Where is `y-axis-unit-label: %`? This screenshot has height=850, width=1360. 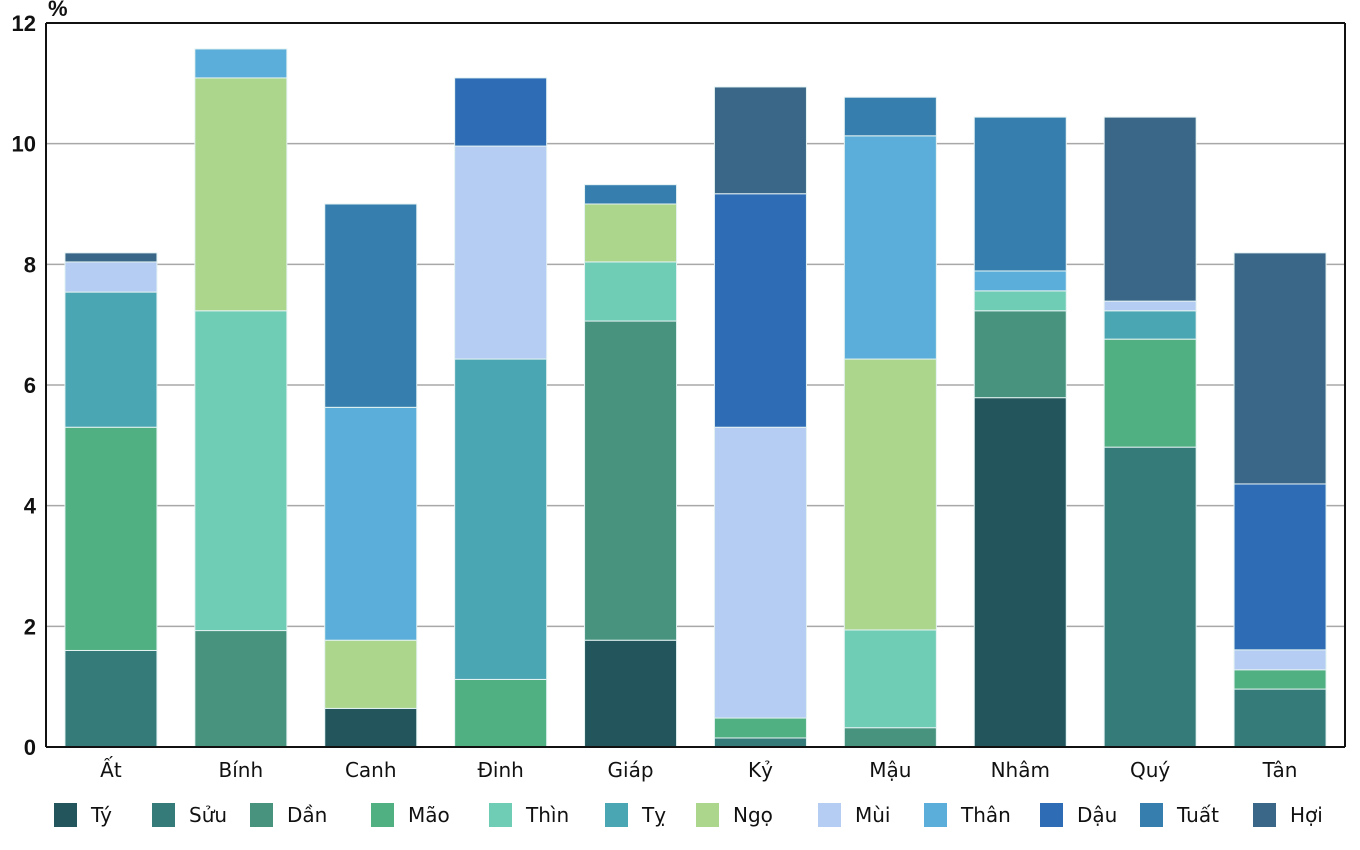
y-axis-unit-label: % is located at coordinates (58, 10).